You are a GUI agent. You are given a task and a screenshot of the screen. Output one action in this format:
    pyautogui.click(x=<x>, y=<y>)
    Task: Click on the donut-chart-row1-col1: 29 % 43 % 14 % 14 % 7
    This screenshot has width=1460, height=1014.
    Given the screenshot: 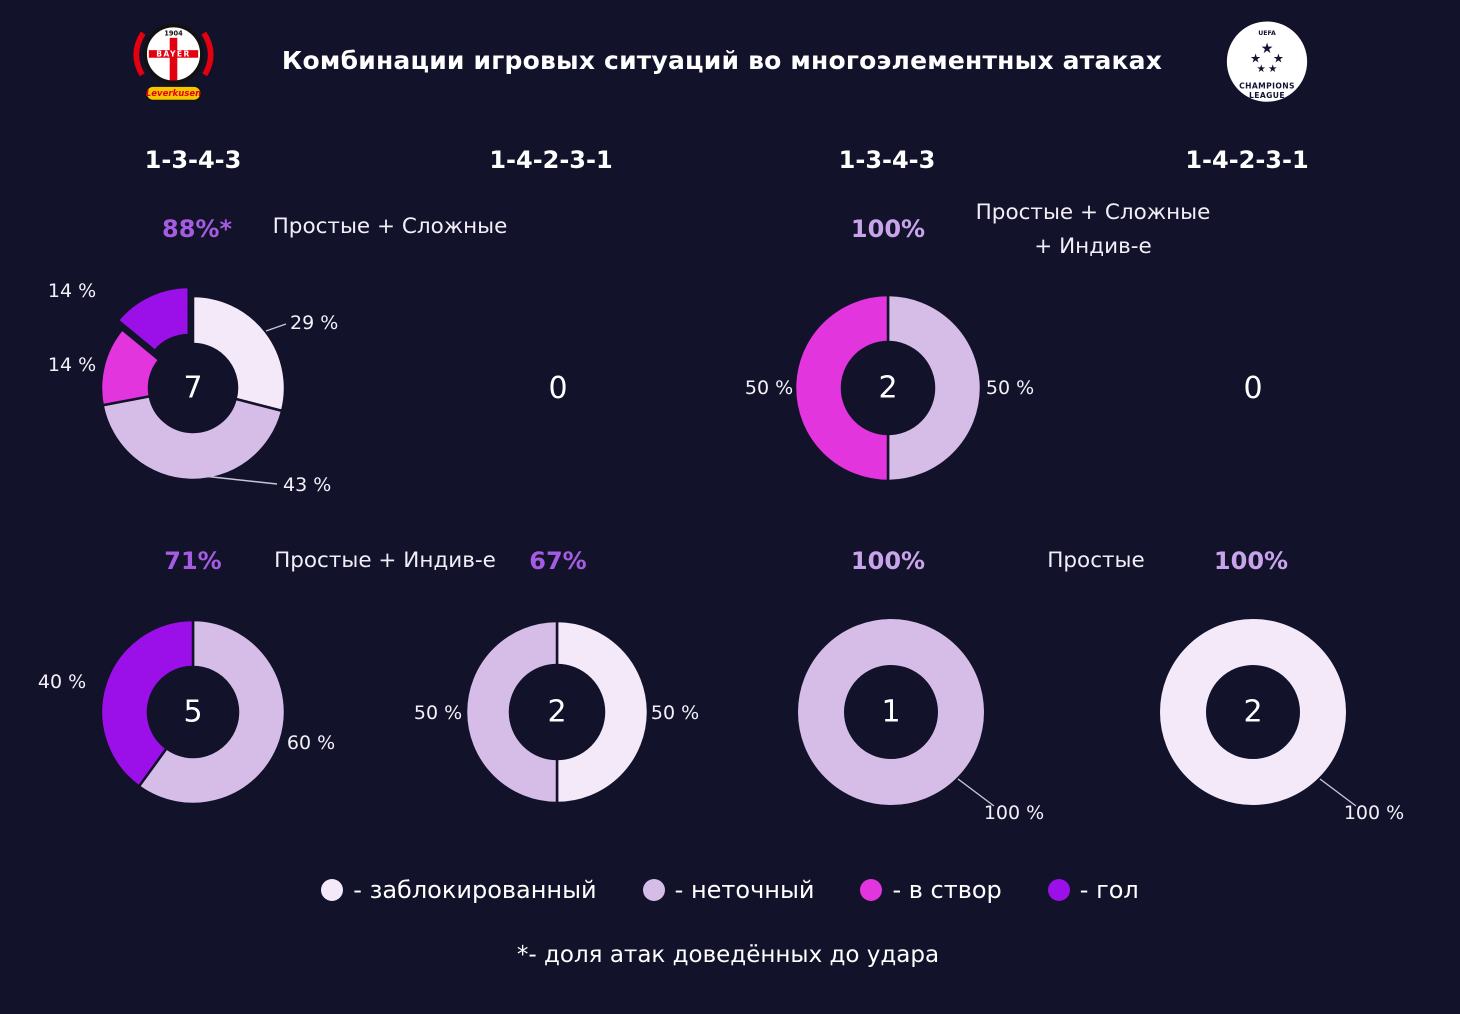 What is the action you would take?
    pyautogui.click(x=193, y=388)
    